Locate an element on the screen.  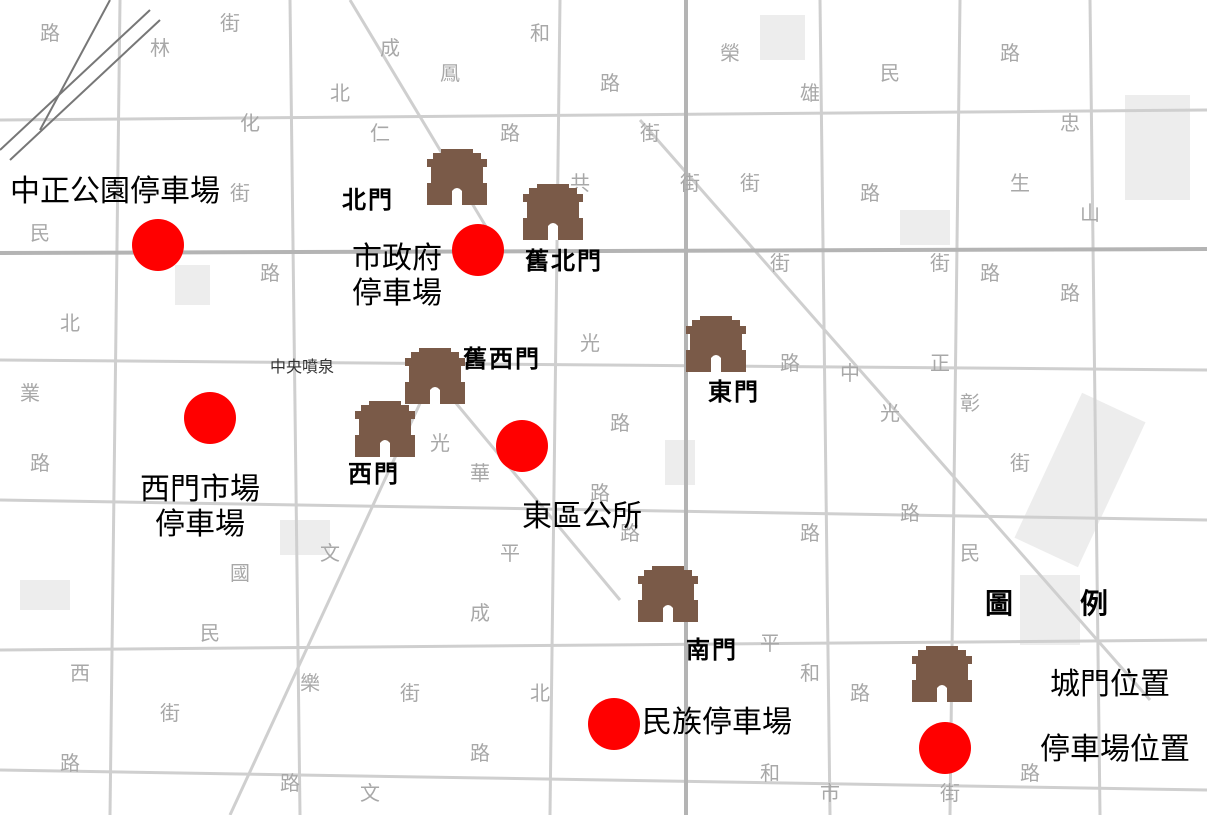
svg-text: 西 is located at coordinates (80, 673).